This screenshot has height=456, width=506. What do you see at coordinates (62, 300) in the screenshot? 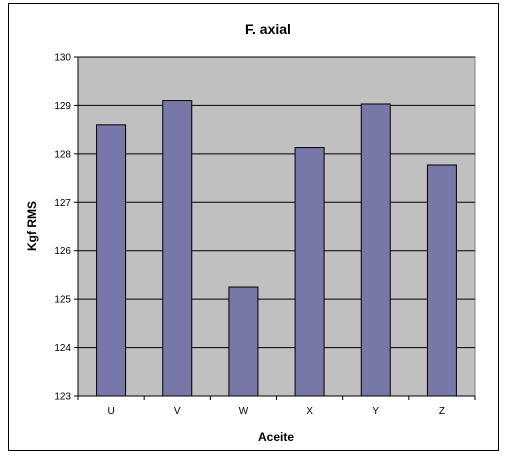
I see `y-tick-label: 125` at bounding box center [62, 300].